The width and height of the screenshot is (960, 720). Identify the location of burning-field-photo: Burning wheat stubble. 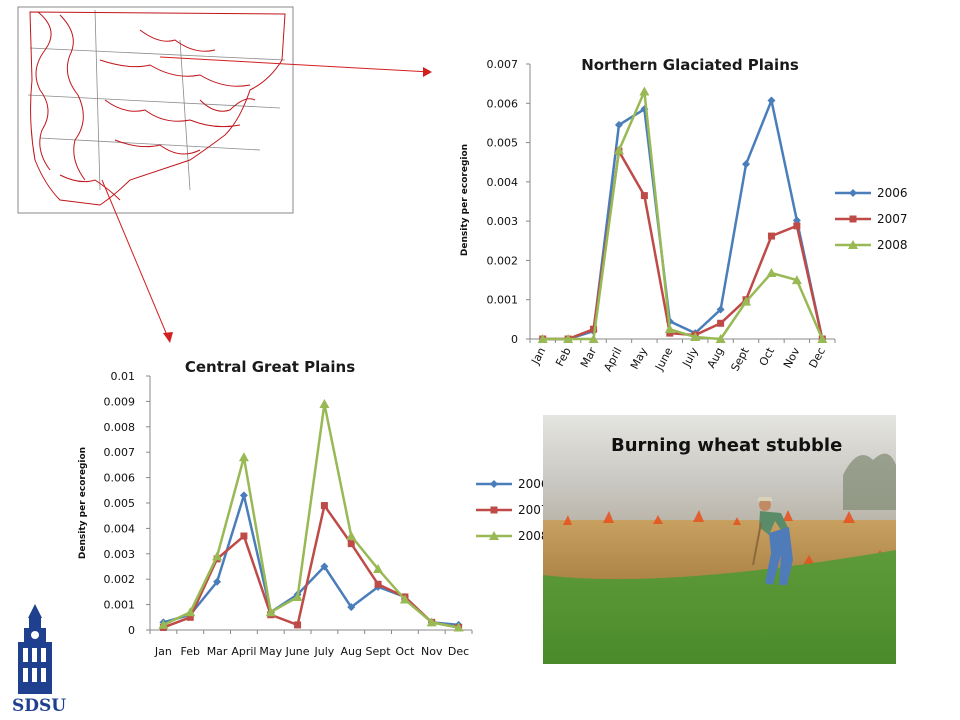
(719, 539).